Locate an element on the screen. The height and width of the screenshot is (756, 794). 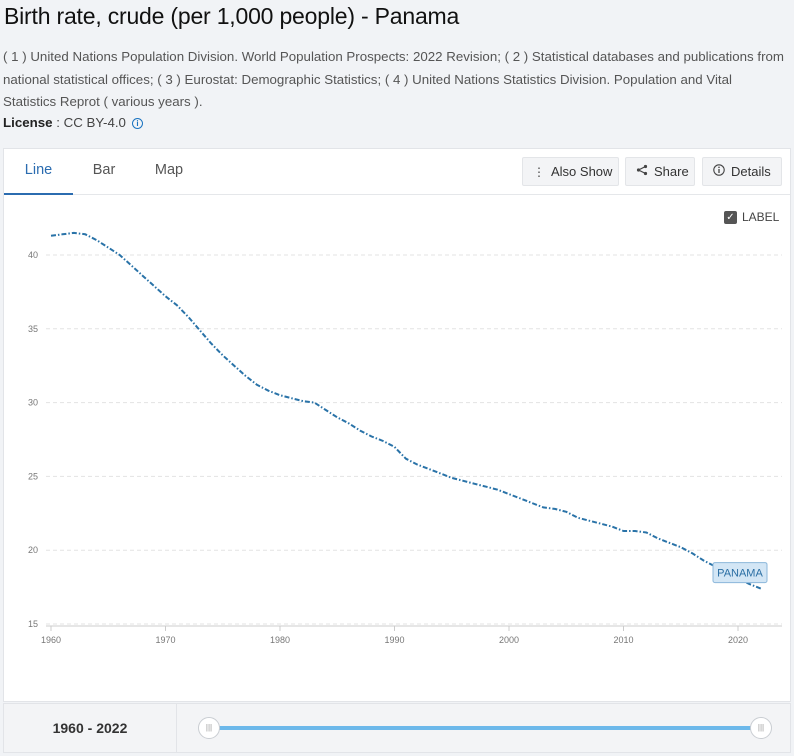
time-range-footer: 1960 - 2022 ||| ||| is located at coordinates (397, 728).